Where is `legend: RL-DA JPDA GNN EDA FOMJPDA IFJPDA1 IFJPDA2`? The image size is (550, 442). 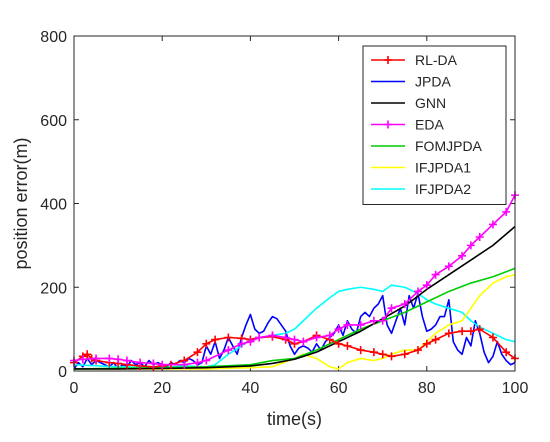 legend: RL-DA JPDA GNN EDA FOMJPDA IFJPDA1 IFJPDA2 is located at coordinates (434, 125).